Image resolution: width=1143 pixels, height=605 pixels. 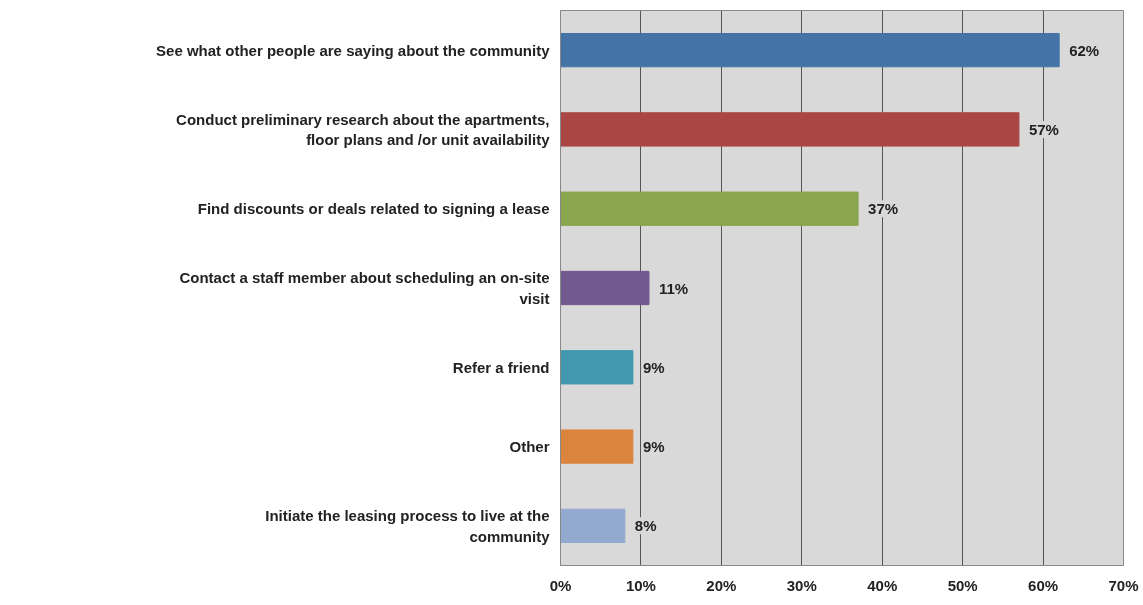 I want to click on data-label: 62%, so click(x=1084, y=50).